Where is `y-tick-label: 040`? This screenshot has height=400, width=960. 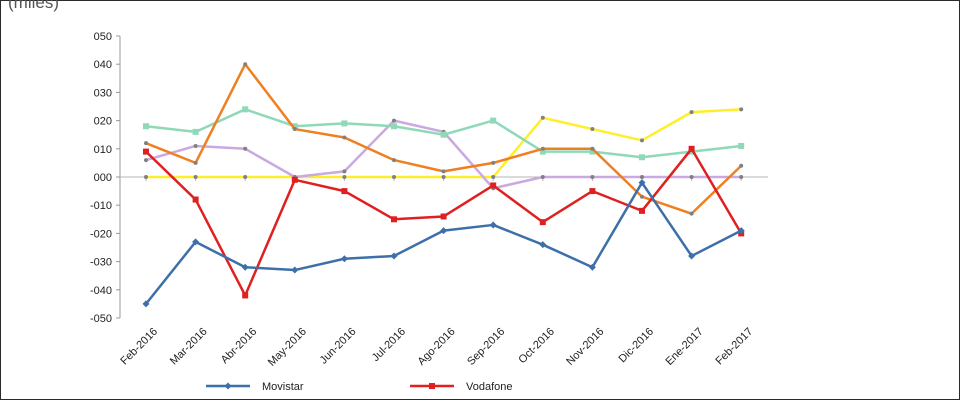
y-tick-label: 040 is located at coordinates (103, 65).